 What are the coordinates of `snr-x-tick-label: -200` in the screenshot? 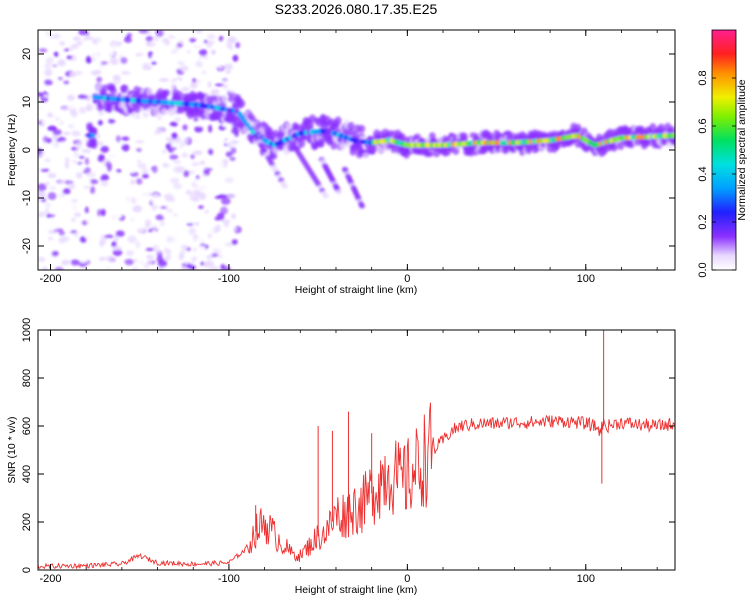 It's located at (50, 579).